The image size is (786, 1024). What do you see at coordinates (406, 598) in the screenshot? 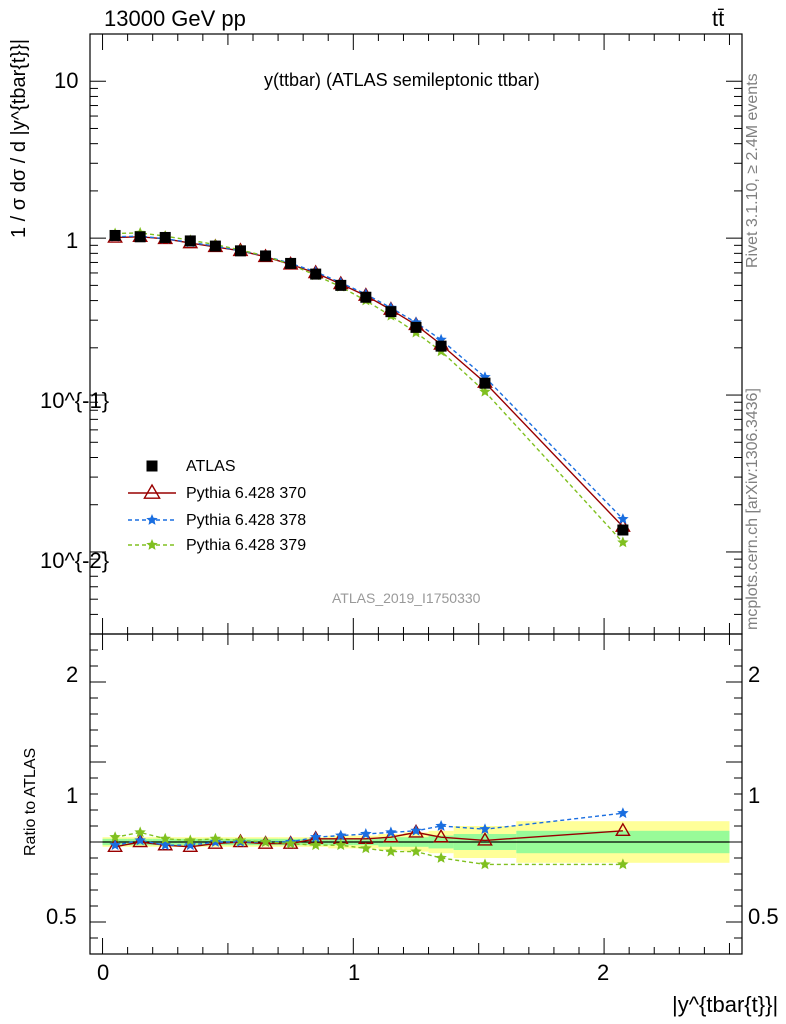
I see `analysis-watermark: ATLAS_2019_I1750330` at bounding box center [406, 598].